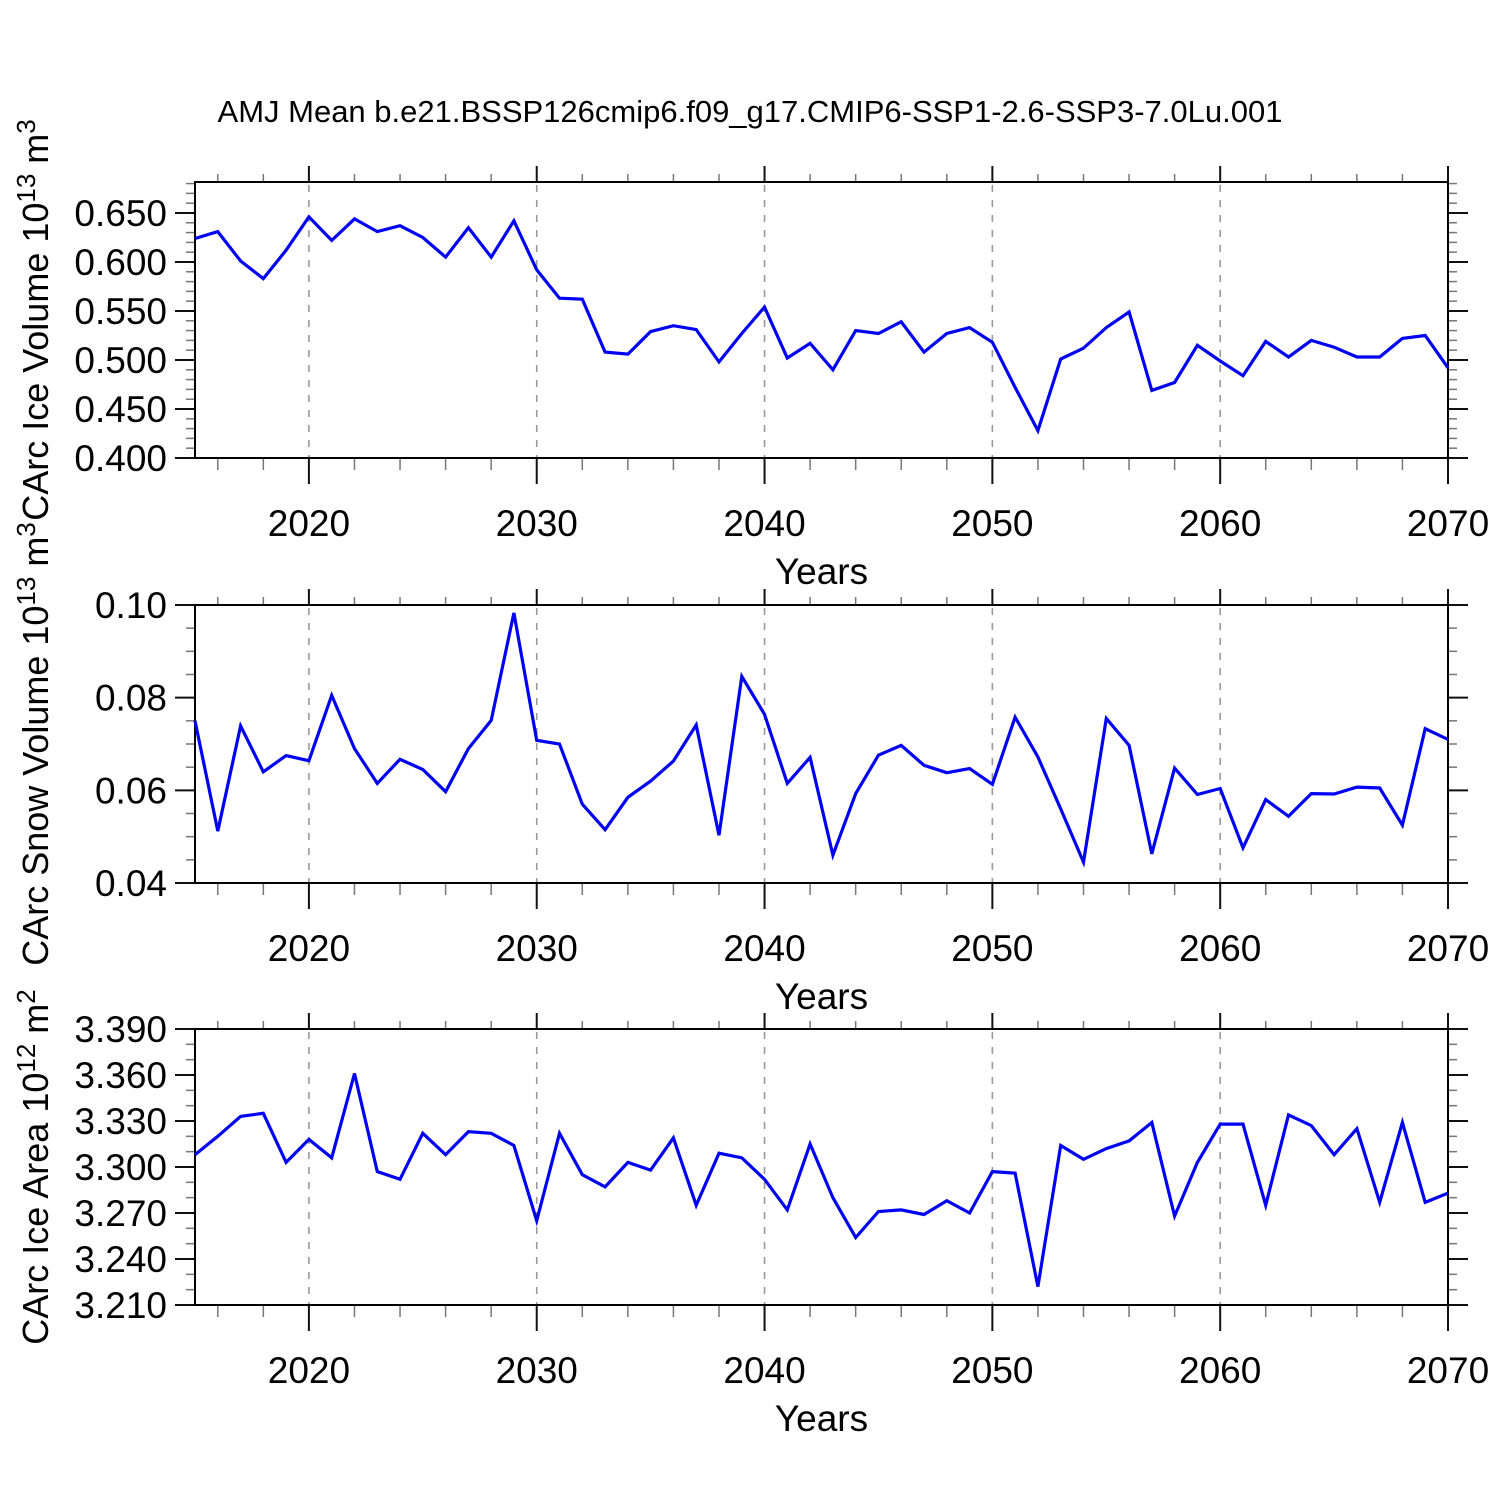  What do you see at coordinates (120, 1029) in the screenshot?
I see `y-tick-label: 3.390` at bounding box center [120, 1029].